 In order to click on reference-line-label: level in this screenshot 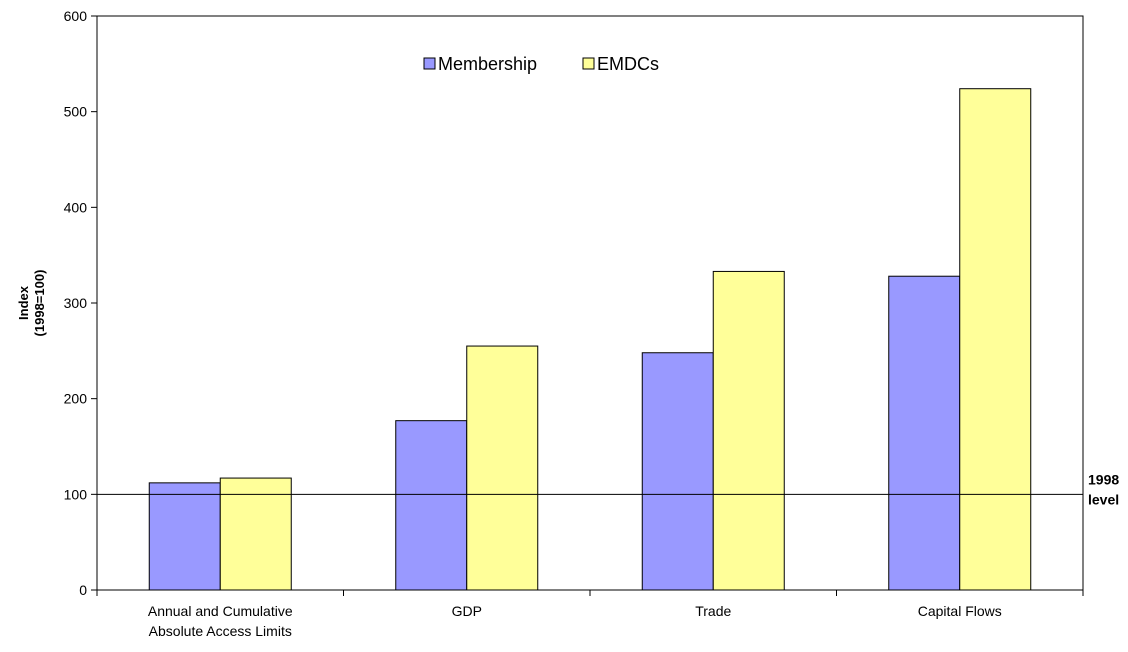, I will do `click(1103, 499)`.